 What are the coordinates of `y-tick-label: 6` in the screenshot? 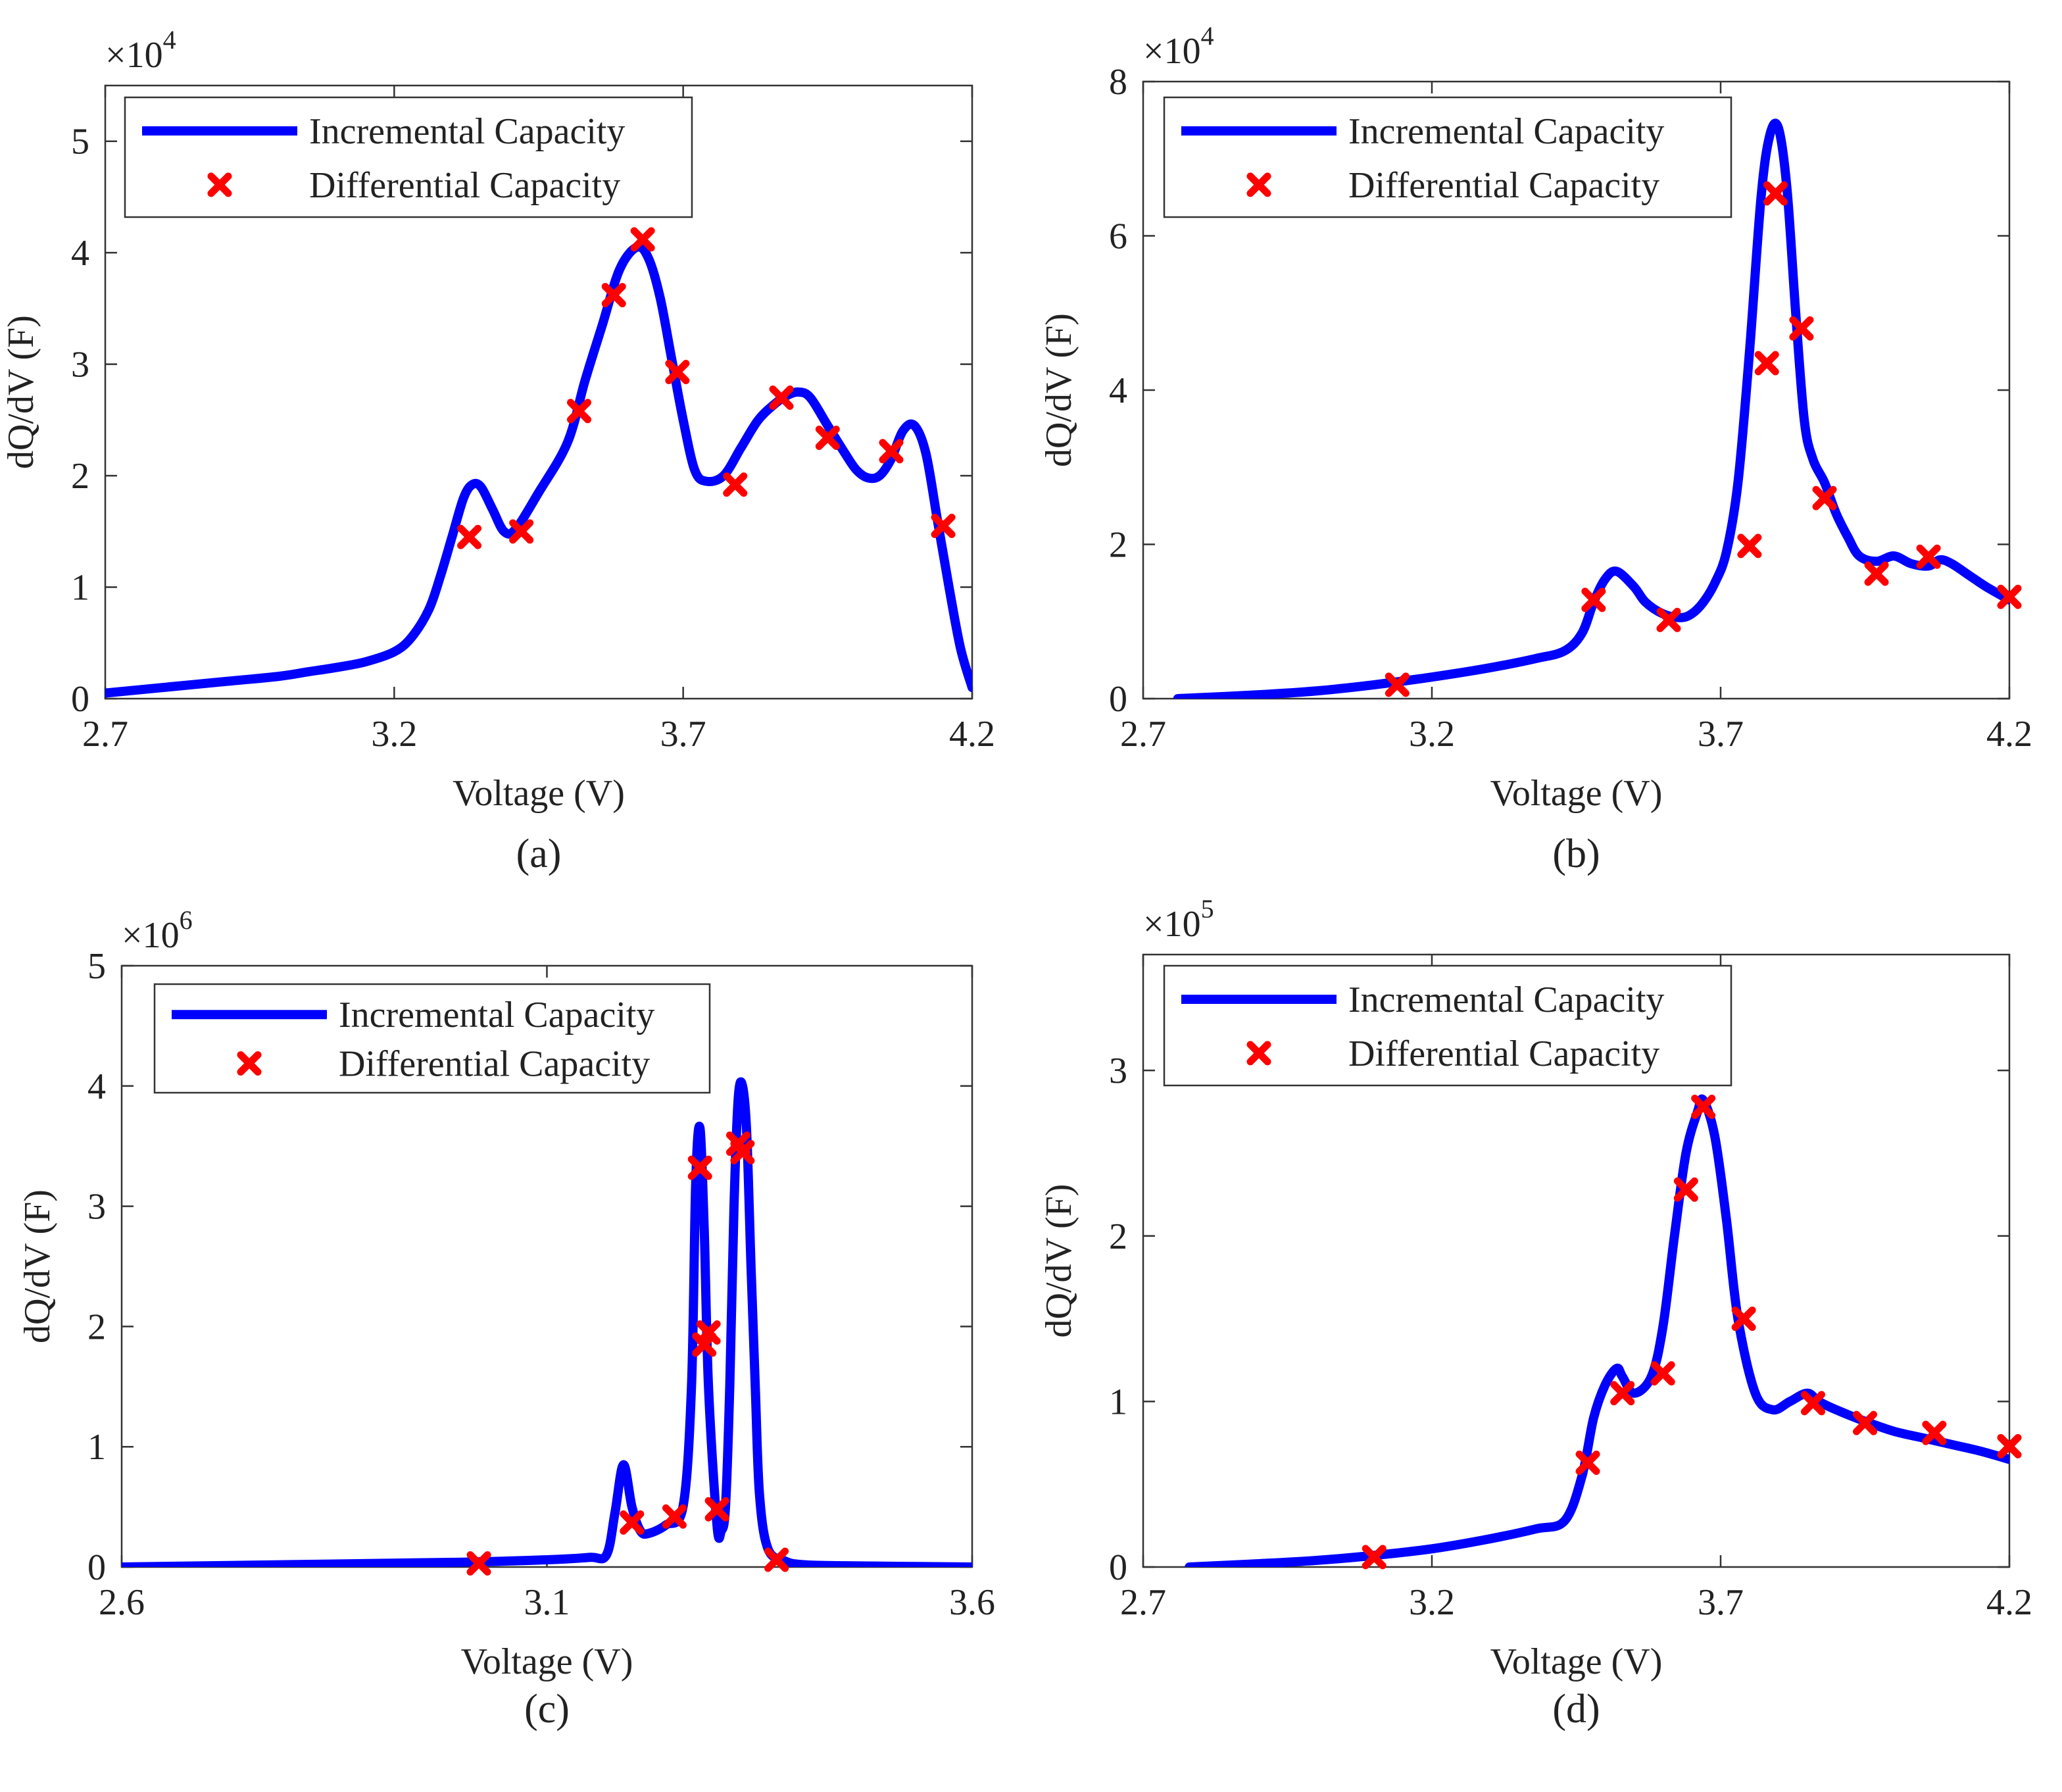 It's located at (1118, 237).